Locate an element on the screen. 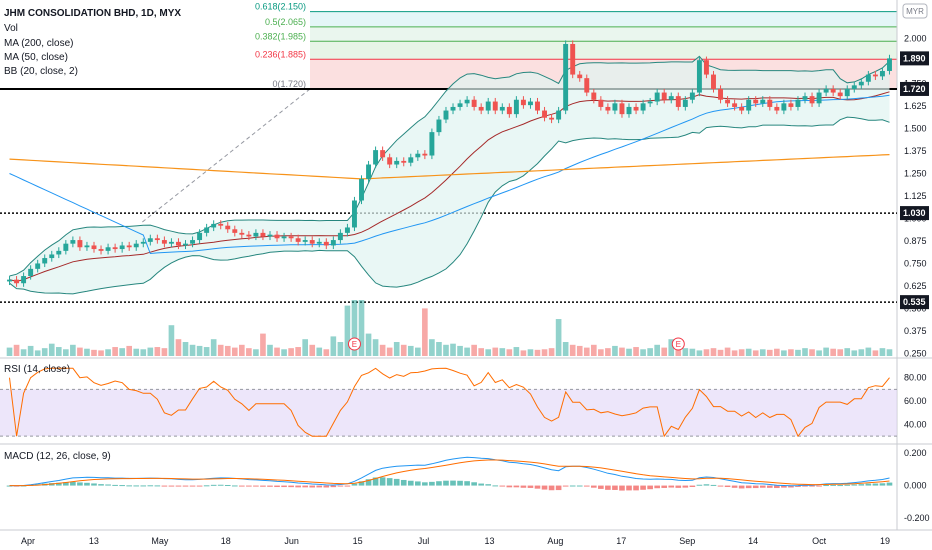  macd-legend: MACD (12, 26, close, 9) is located at coordinates (57, 456).